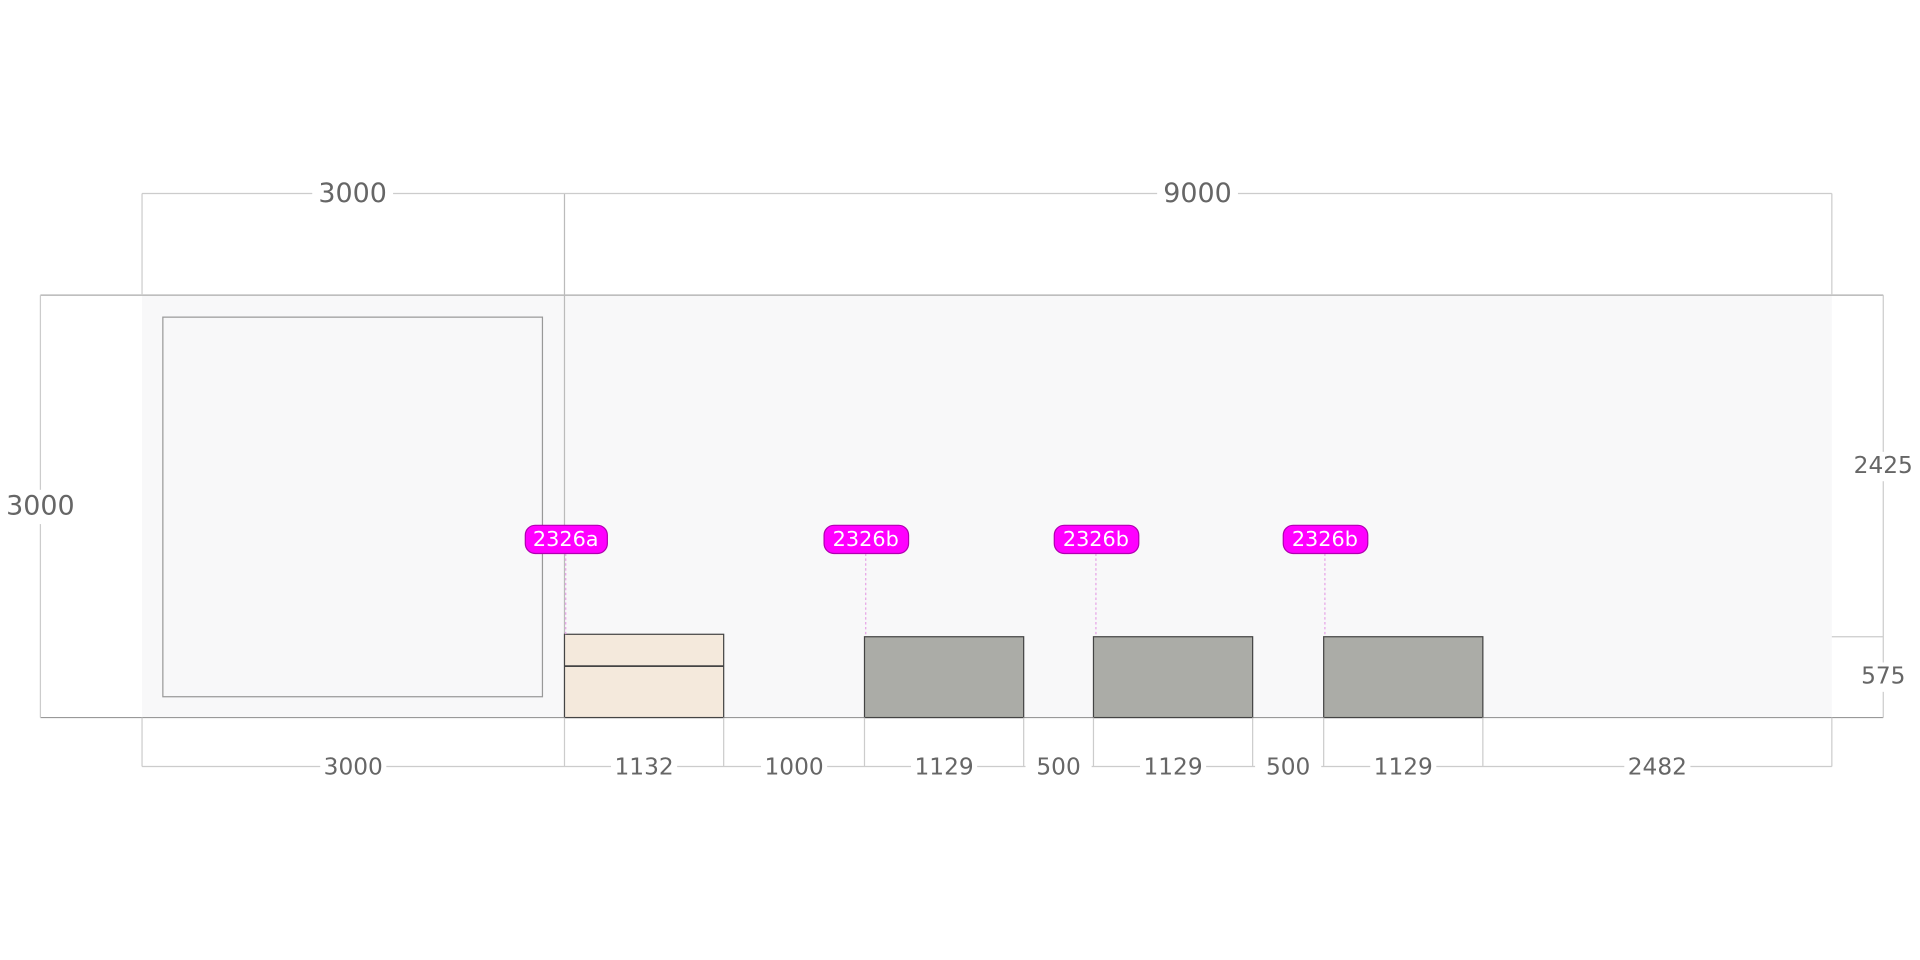  I want to click on dimension-label: 1000, so click(793, 766).